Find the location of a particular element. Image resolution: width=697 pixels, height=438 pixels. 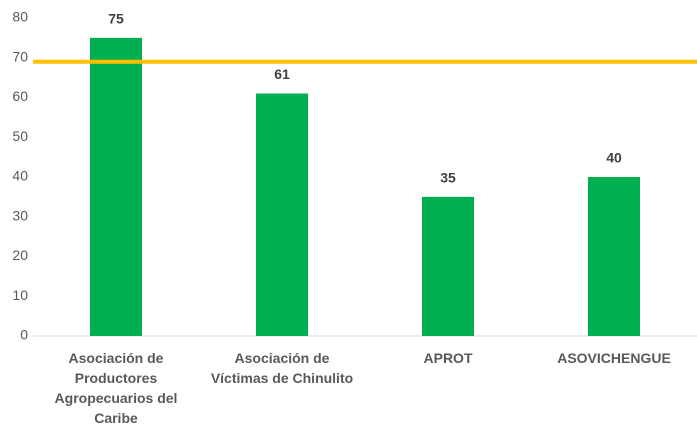

y-tick-label: 70 is located at coordinates (20, 56).